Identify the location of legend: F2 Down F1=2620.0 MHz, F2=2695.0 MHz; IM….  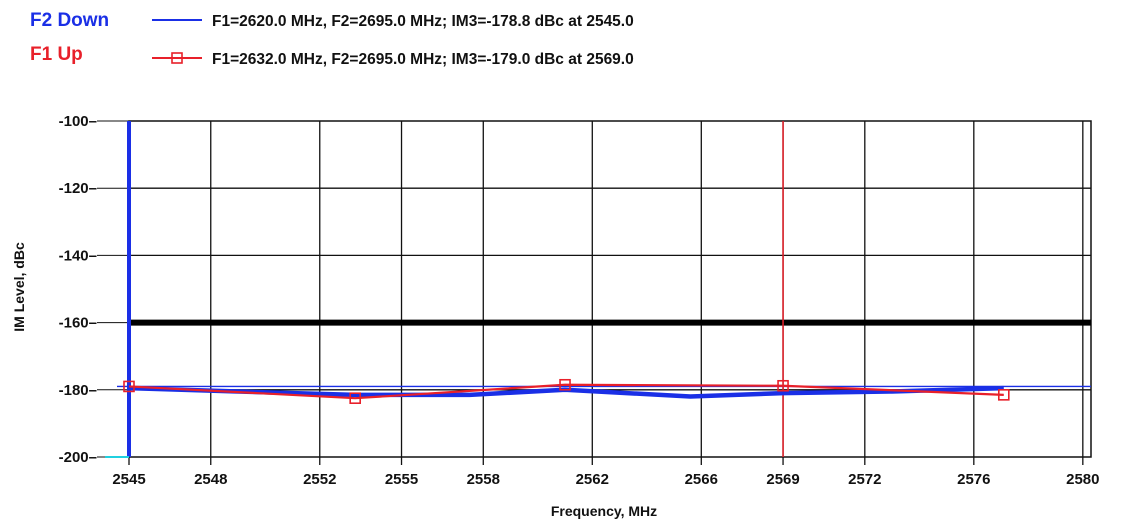
(332, 39).